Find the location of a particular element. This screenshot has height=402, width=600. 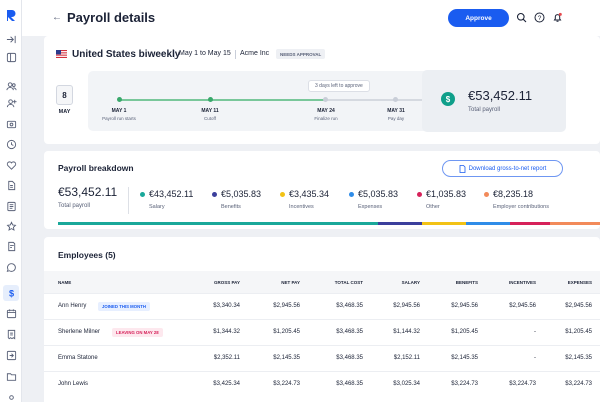

search-icon is located at coordinates (521, 17).